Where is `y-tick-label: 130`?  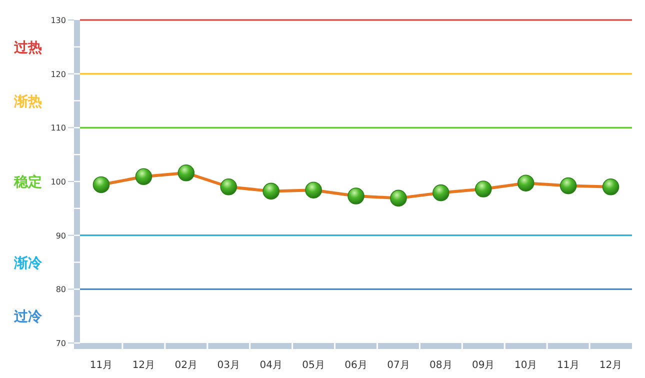 y-tick-label: 130 is located at coordinates (58, 20).